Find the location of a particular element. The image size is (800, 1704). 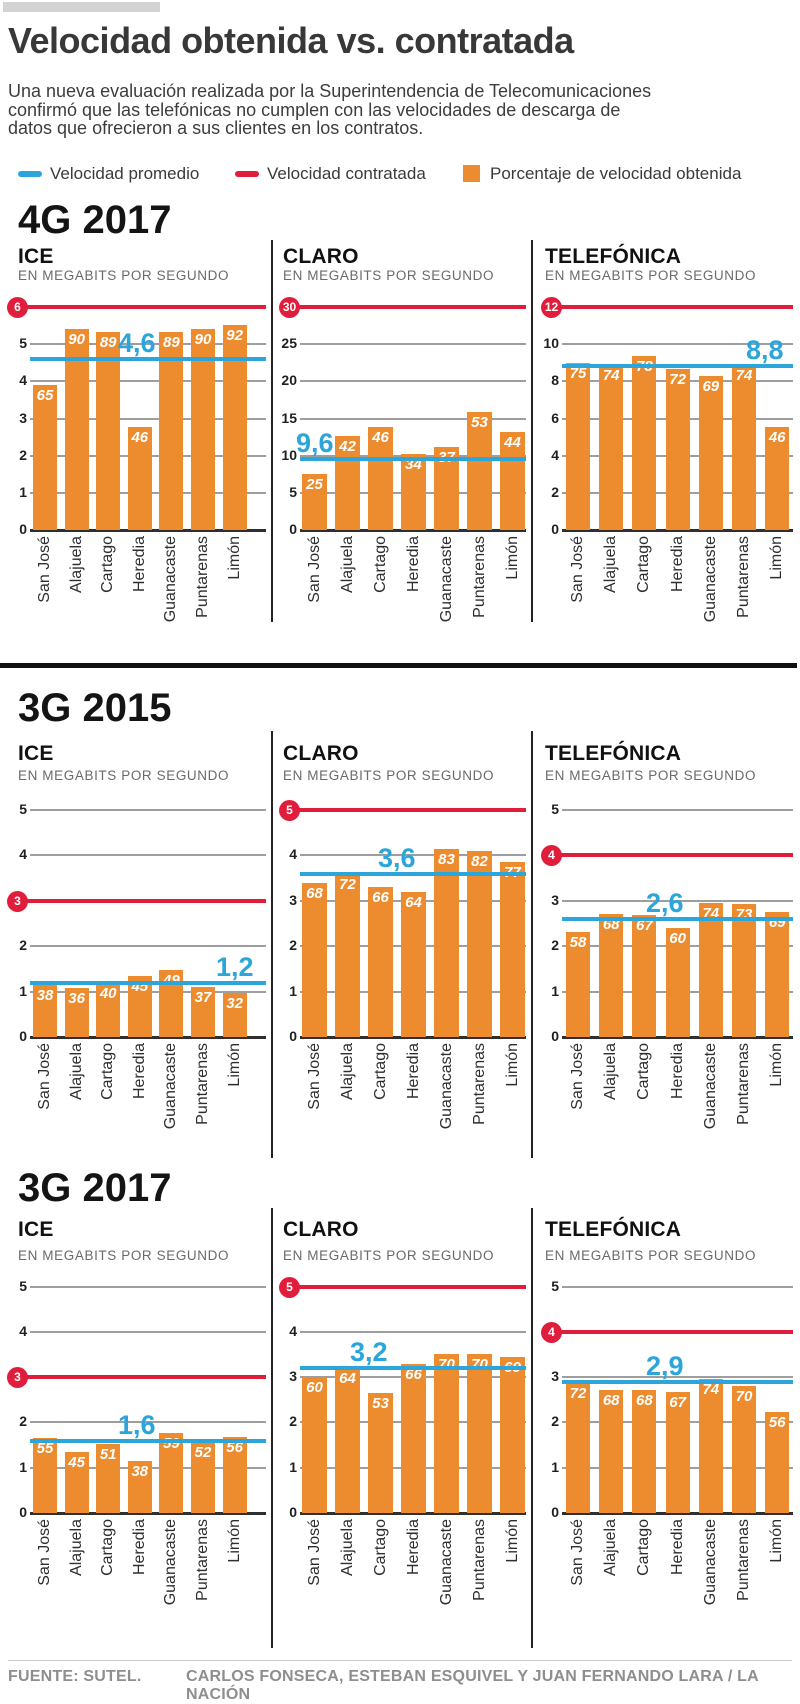

bar-value-label: 44 is located at coordinates (512, 442).